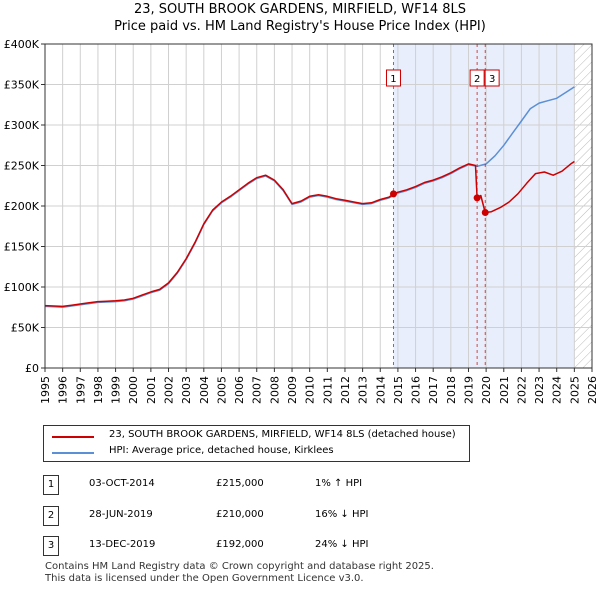 The height and width of the screenshot is (590, 600). Describe the element at coordinates (574, 390) in the screenshot. I see `x-tick-label: 2025` at that location.